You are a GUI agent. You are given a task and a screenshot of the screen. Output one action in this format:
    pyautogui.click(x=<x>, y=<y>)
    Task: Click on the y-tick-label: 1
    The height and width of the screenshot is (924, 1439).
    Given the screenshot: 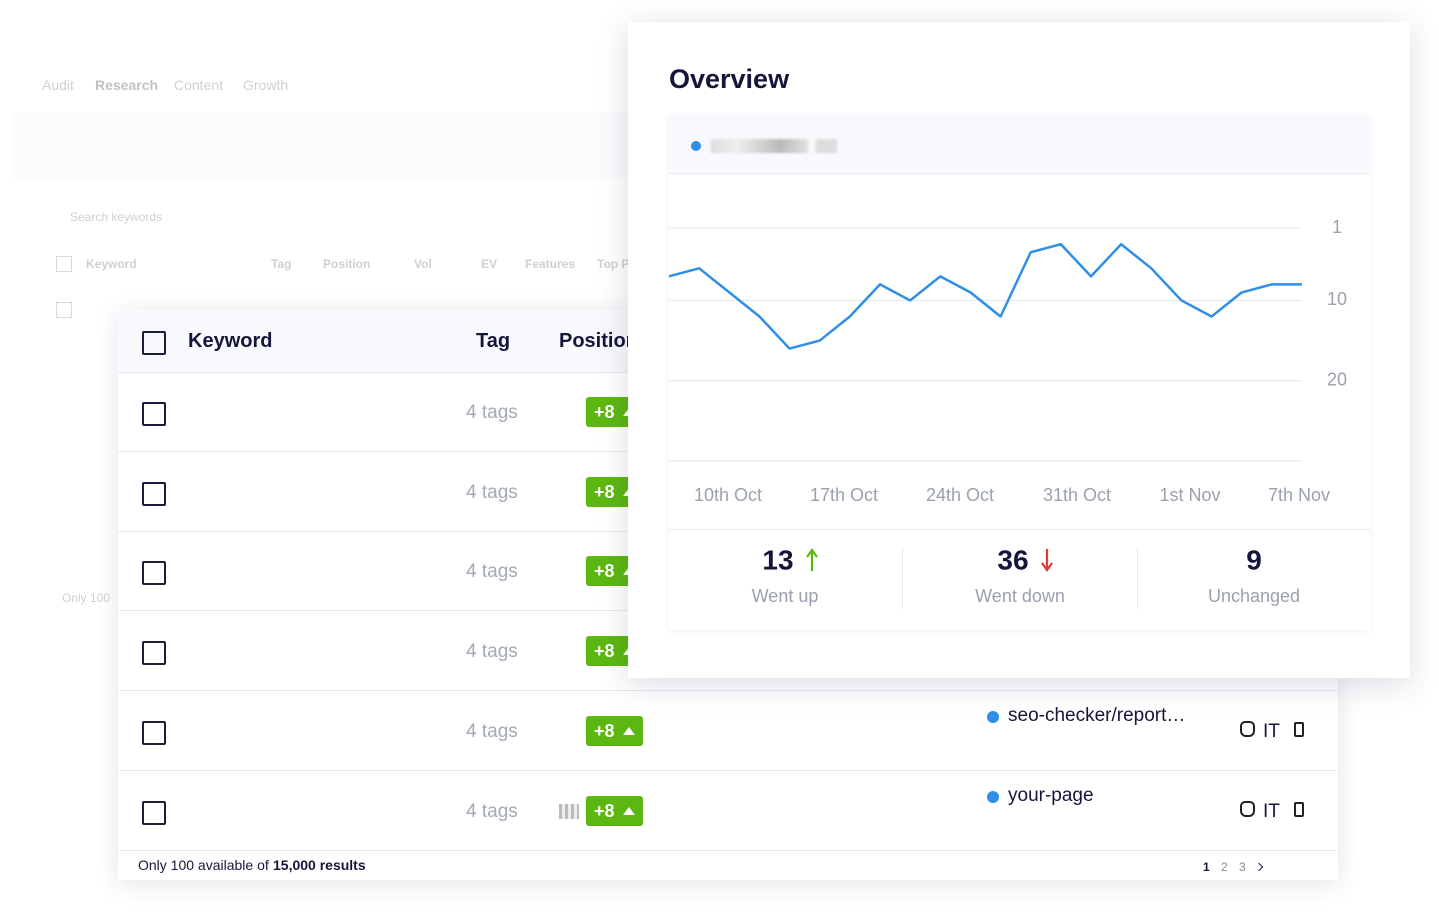 What is the action you would take?
    pyautogui.click(x=1337, y=227)
    